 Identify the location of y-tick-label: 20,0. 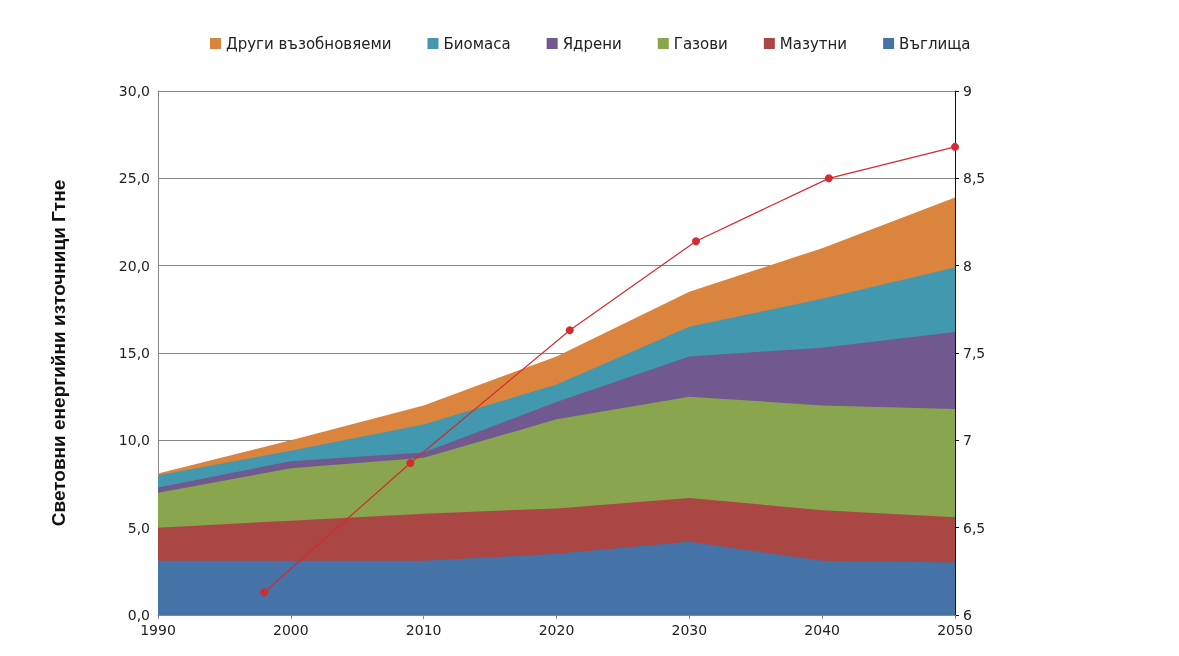
(134, 265).